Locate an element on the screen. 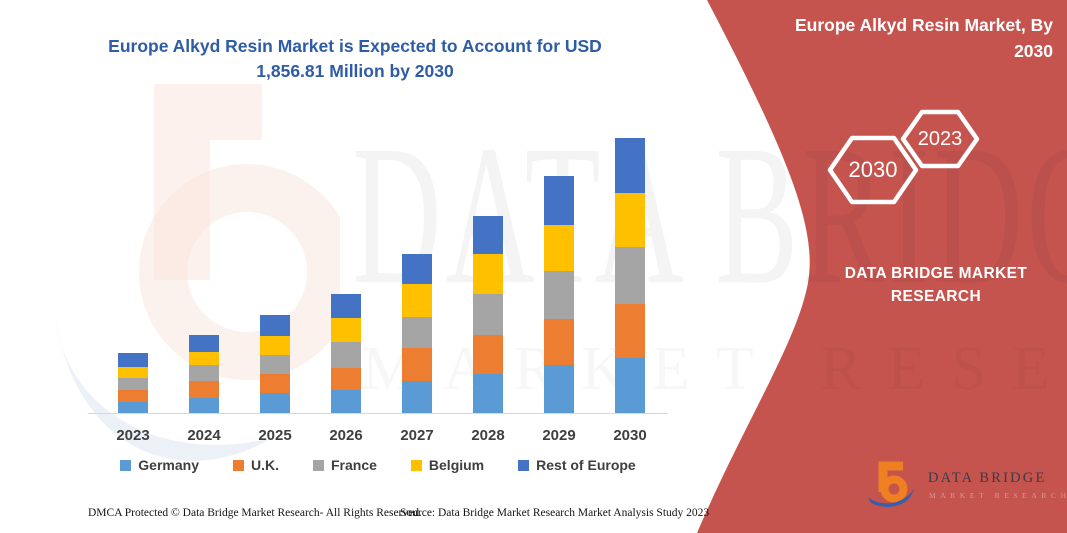 The image size is (1067, 533). legend-item-france: France is located at coordinates (344, 465).